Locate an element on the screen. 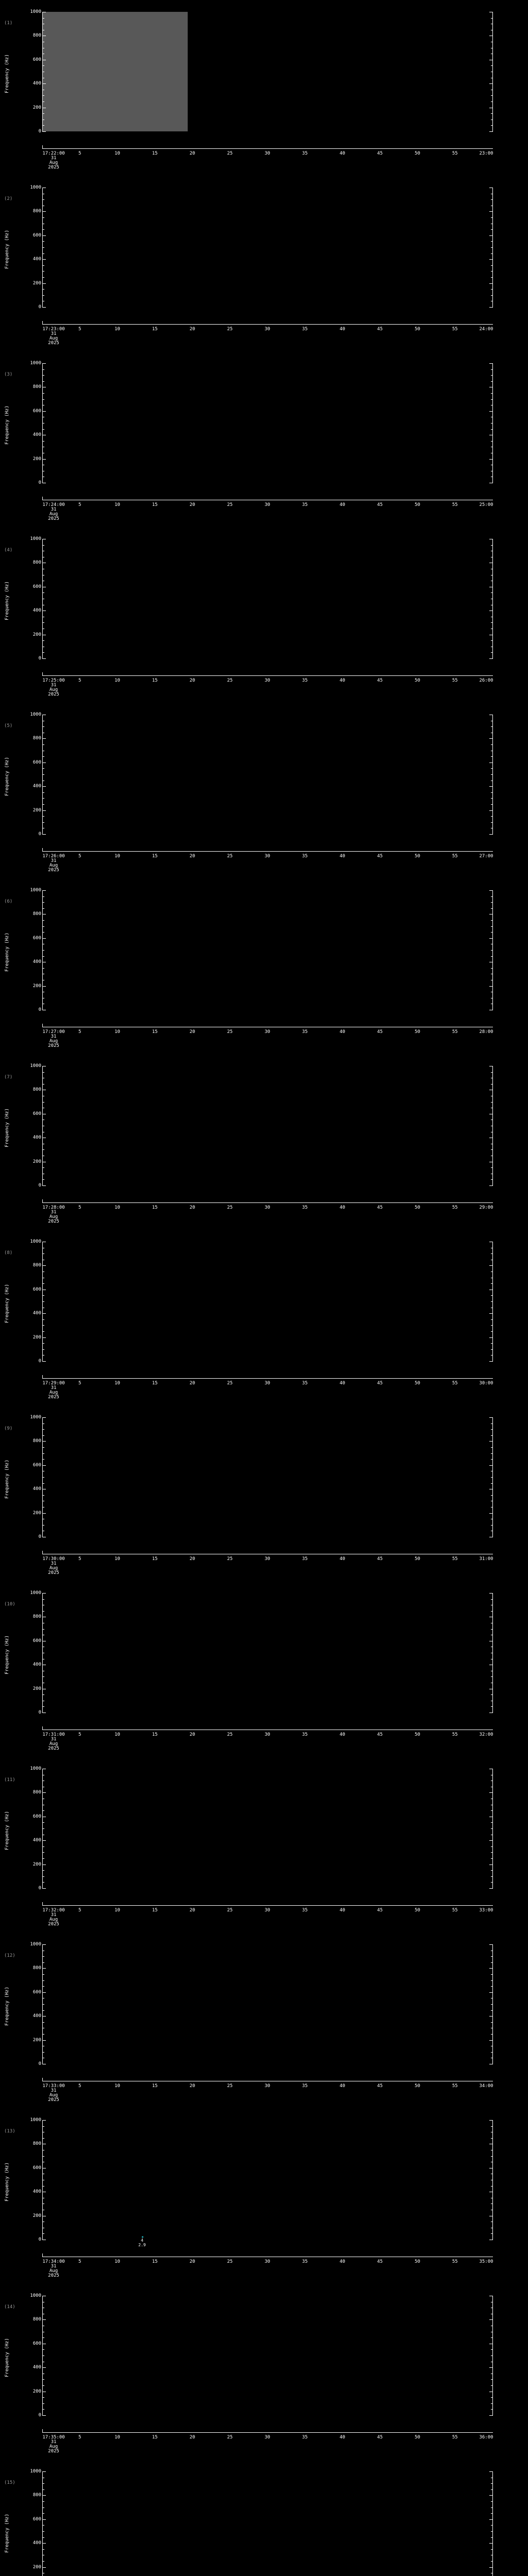 The height and width of the screenshot is (2576, 528). x-axis-start-label: 17:35:00 is located at coordinates (54, 2437).